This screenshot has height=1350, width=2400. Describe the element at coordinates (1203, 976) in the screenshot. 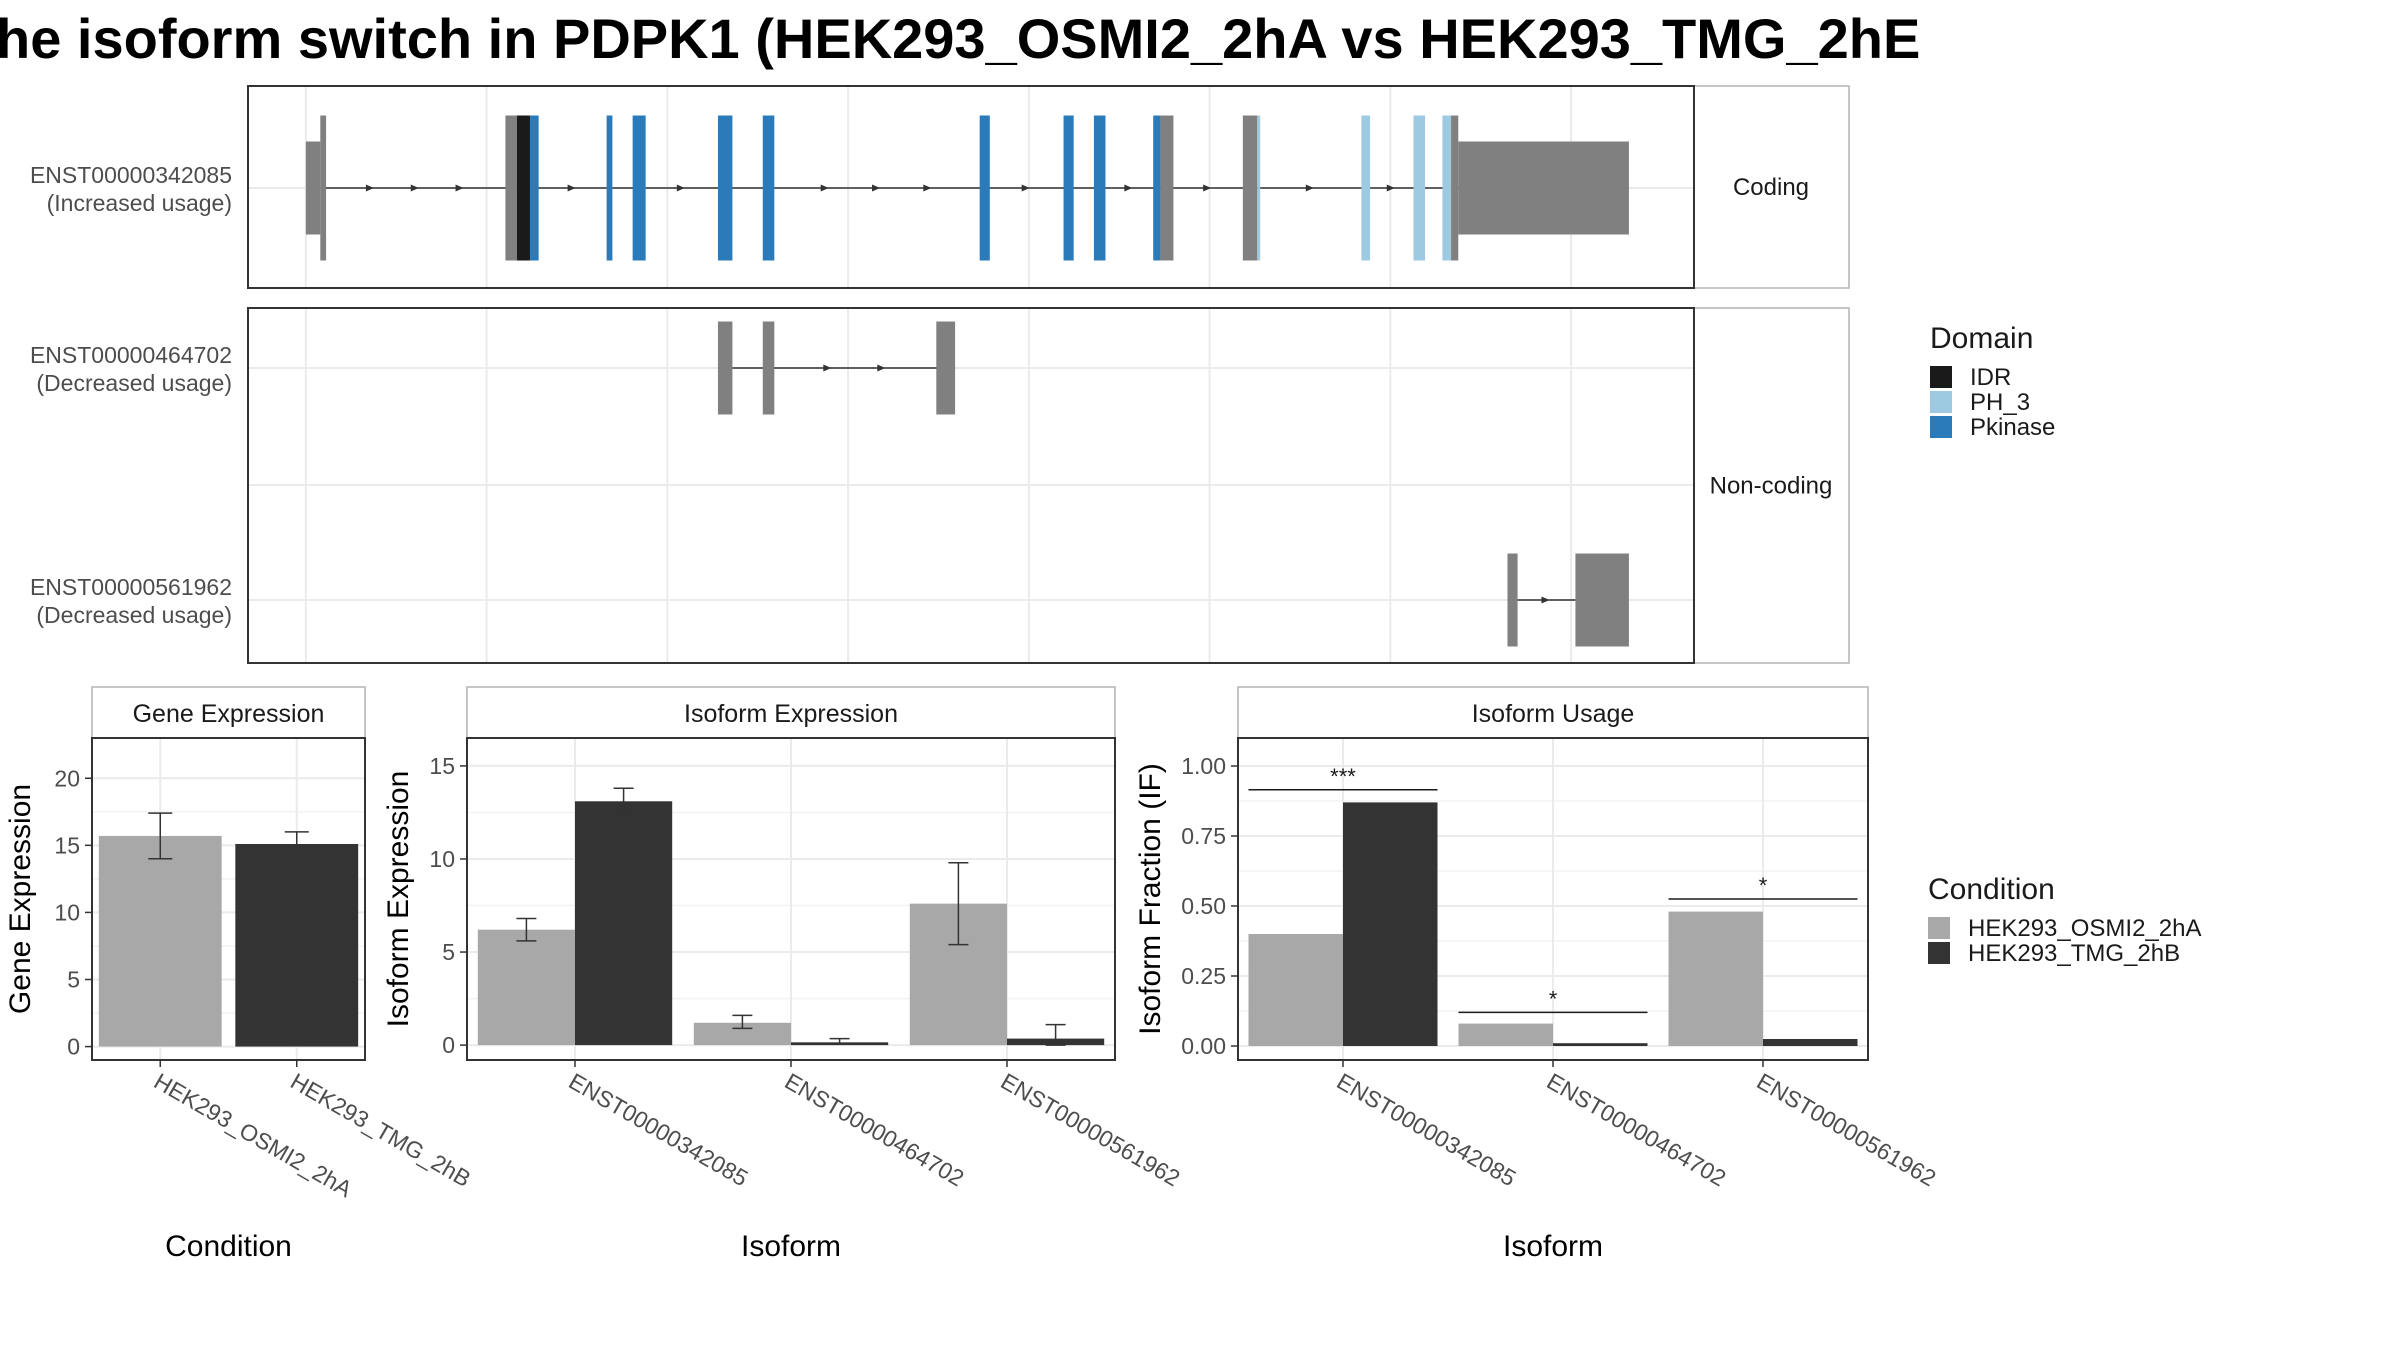

I see `y-tick-label: 0.25` at that location.